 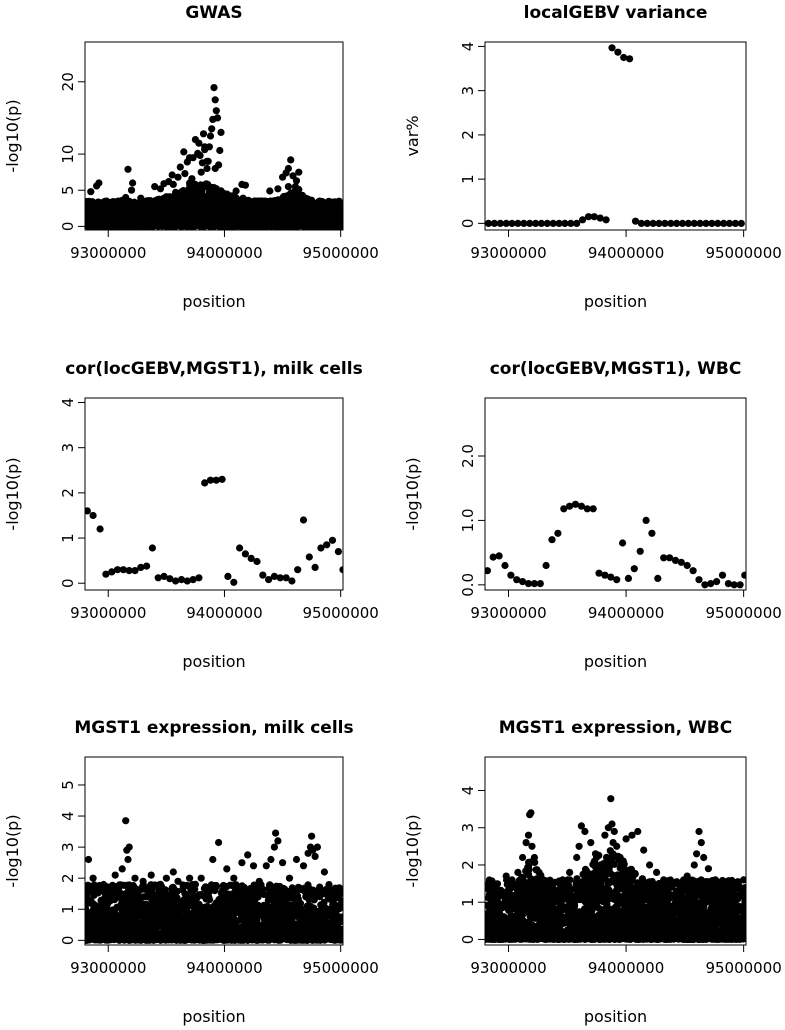 I want to click on x-axis-label: position, so click(x=615, y=301).